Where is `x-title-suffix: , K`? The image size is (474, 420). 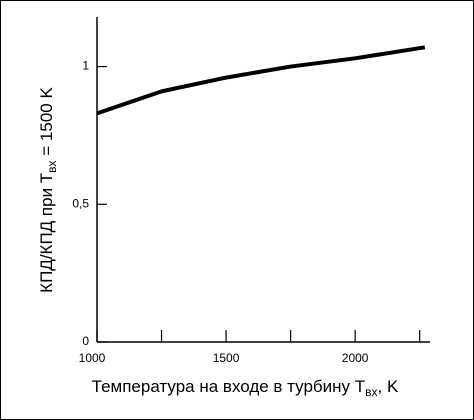
x-title-suffix: , K is located at coordinates (388, 386).